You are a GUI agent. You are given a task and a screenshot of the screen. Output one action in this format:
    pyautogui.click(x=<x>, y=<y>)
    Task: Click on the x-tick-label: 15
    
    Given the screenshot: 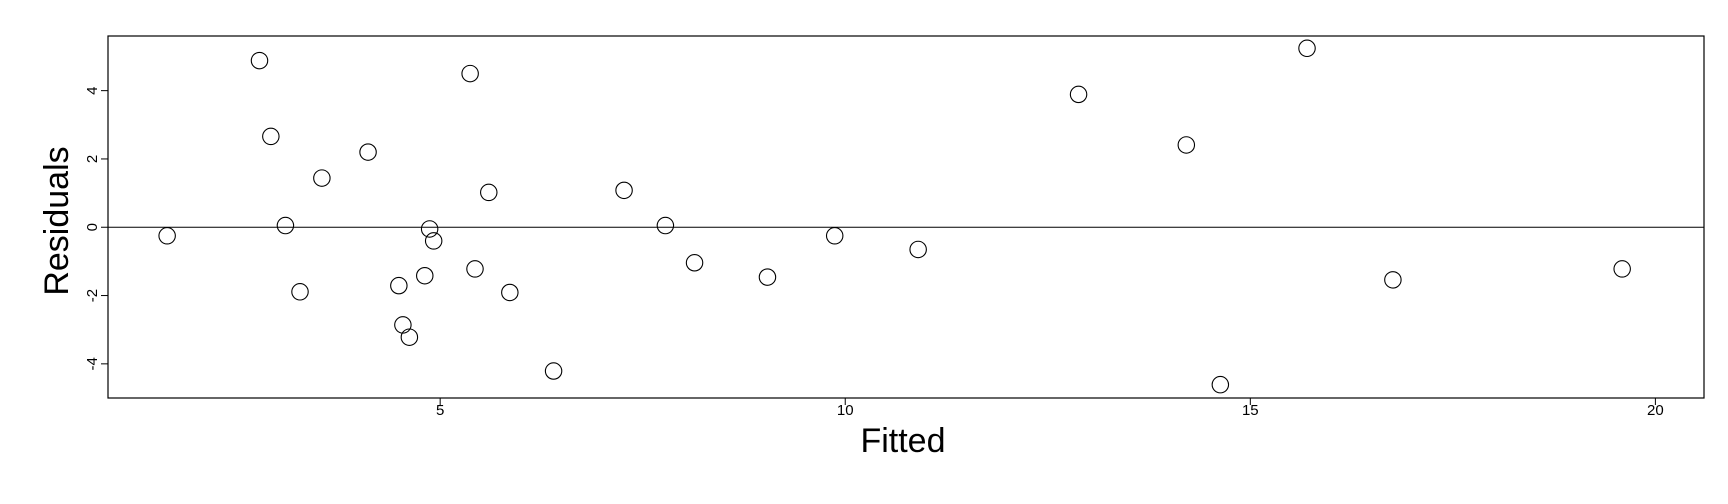 What is the action you would take?
    pyautogui.click(x=1250, y=410)
    